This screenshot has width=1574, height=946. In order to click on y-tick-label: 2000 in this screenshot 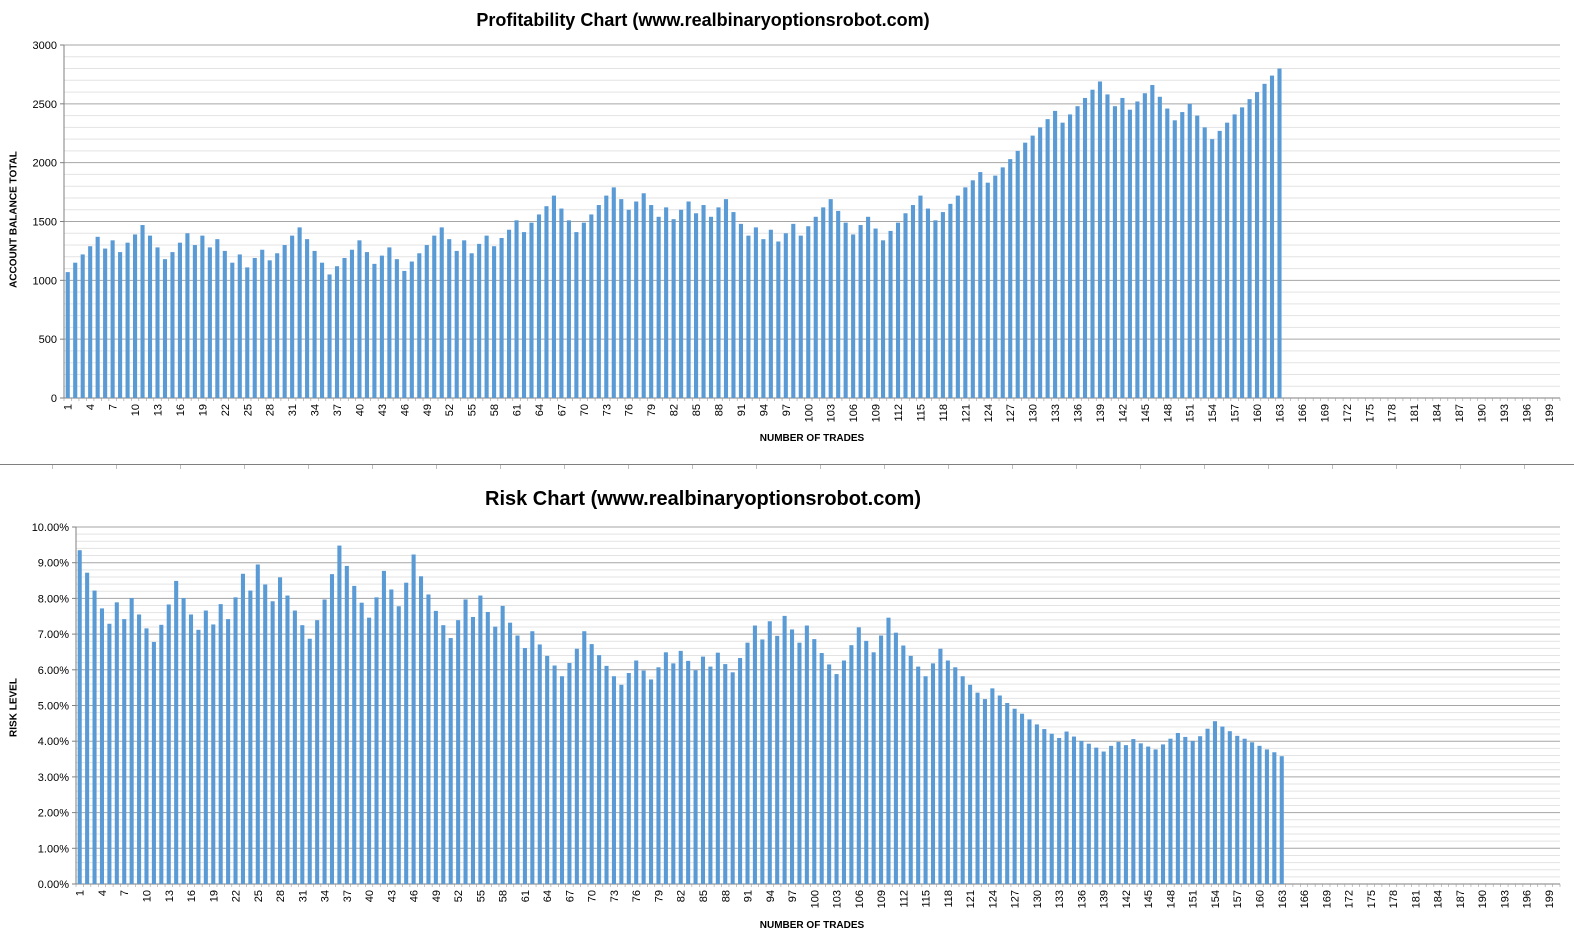, I will do `click(45, 164)`.